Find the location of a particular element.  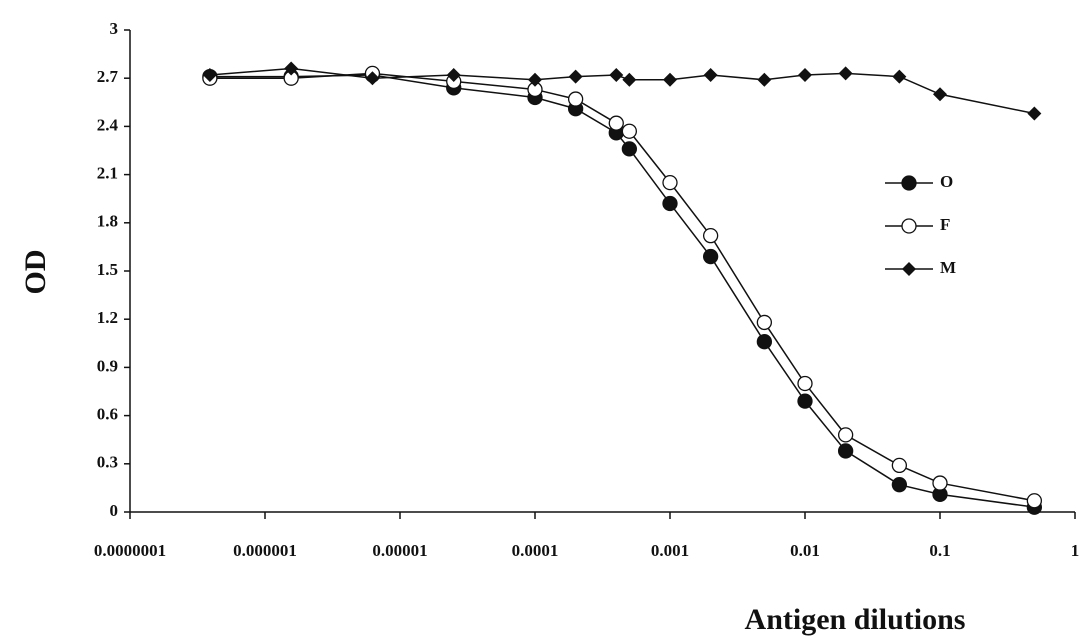

x-tick-label: 0.001 is located at coordinates (670, 550).